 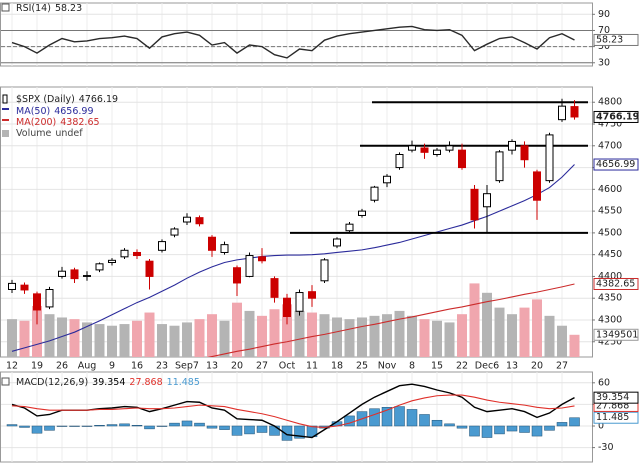 I want to click on legend-entry: RSI(14) 58.23, so click(x=49, y=8).